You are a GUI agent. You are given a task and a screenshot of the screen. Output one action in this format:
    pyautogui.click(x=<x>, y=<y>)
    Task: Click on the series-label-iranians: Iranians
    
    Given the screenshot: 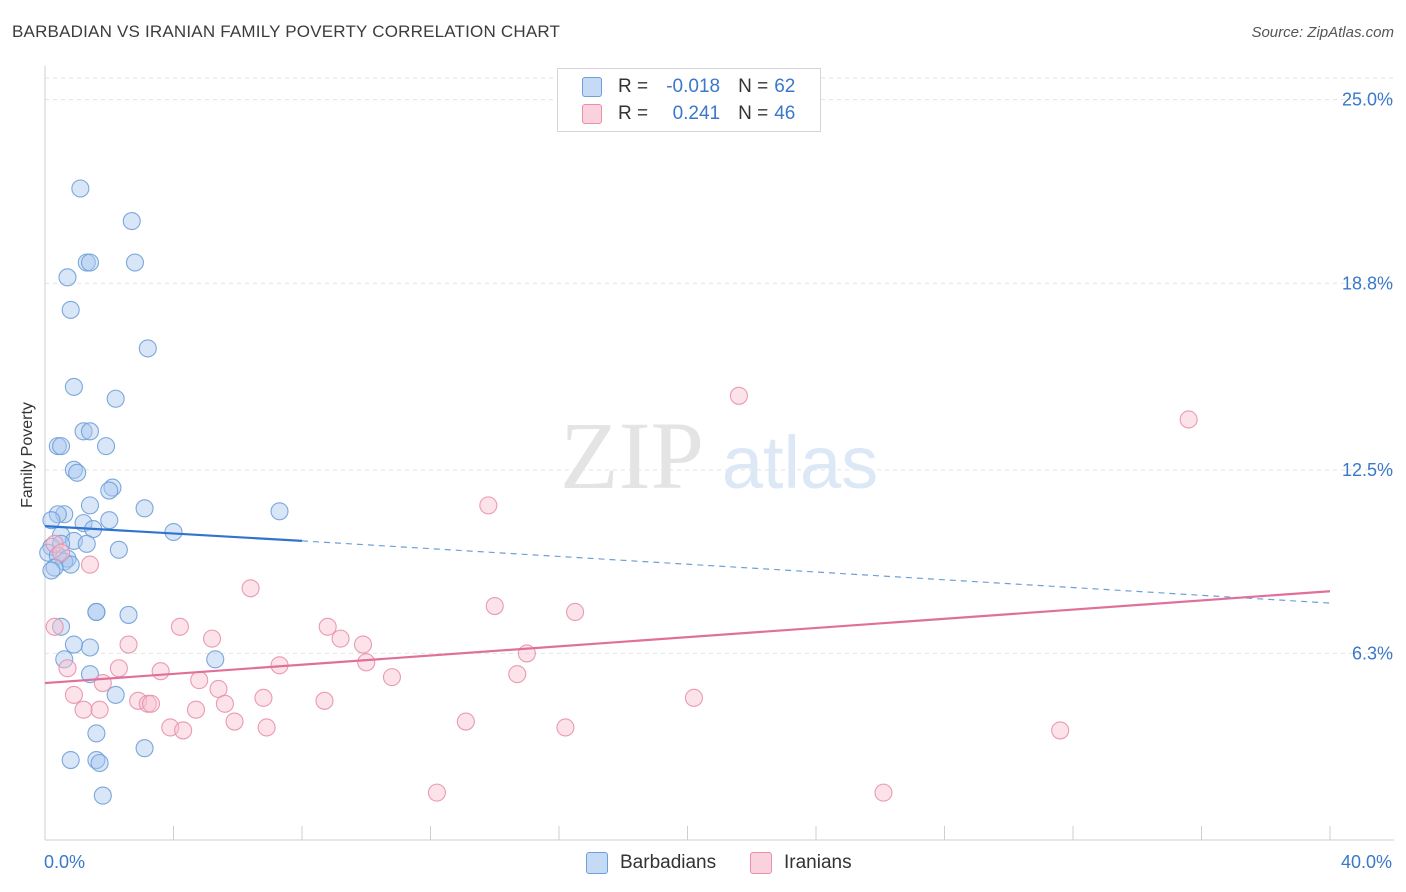 What is the action you would take?
    pyautogui.click(x=818, y=862)
    